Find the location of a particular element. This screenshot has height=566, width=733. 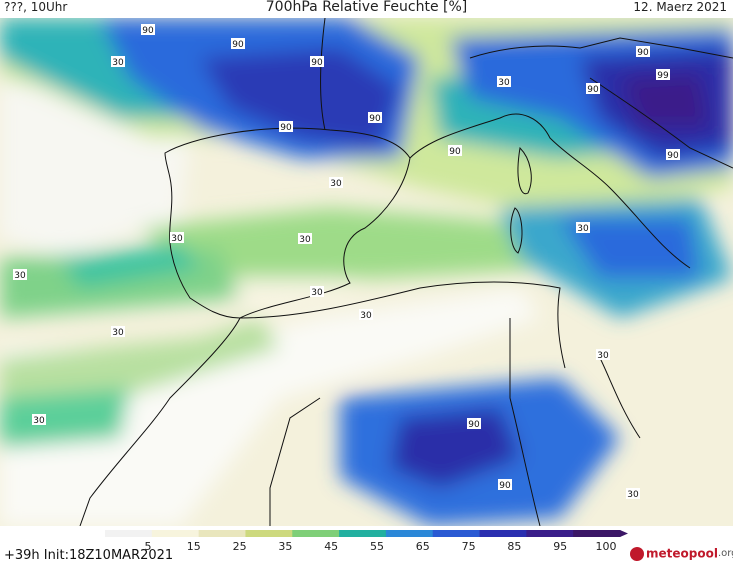

colorbar-label: 15 is located at coordinates (194, 546).